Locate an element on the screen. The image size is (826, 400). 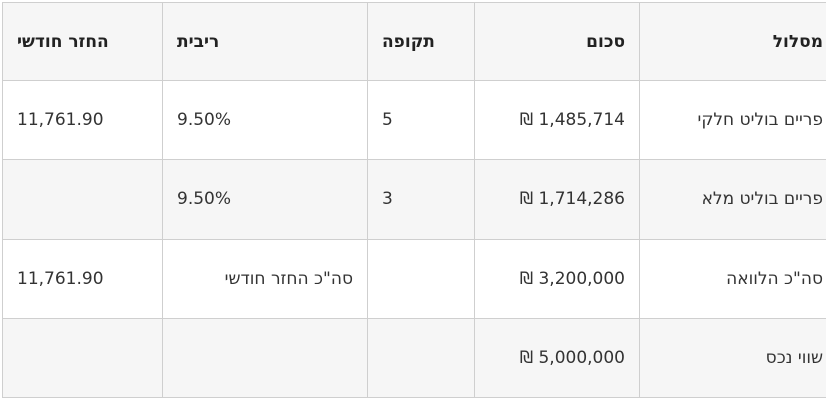
header-amount: סכום is located at coordinates (557, 41).